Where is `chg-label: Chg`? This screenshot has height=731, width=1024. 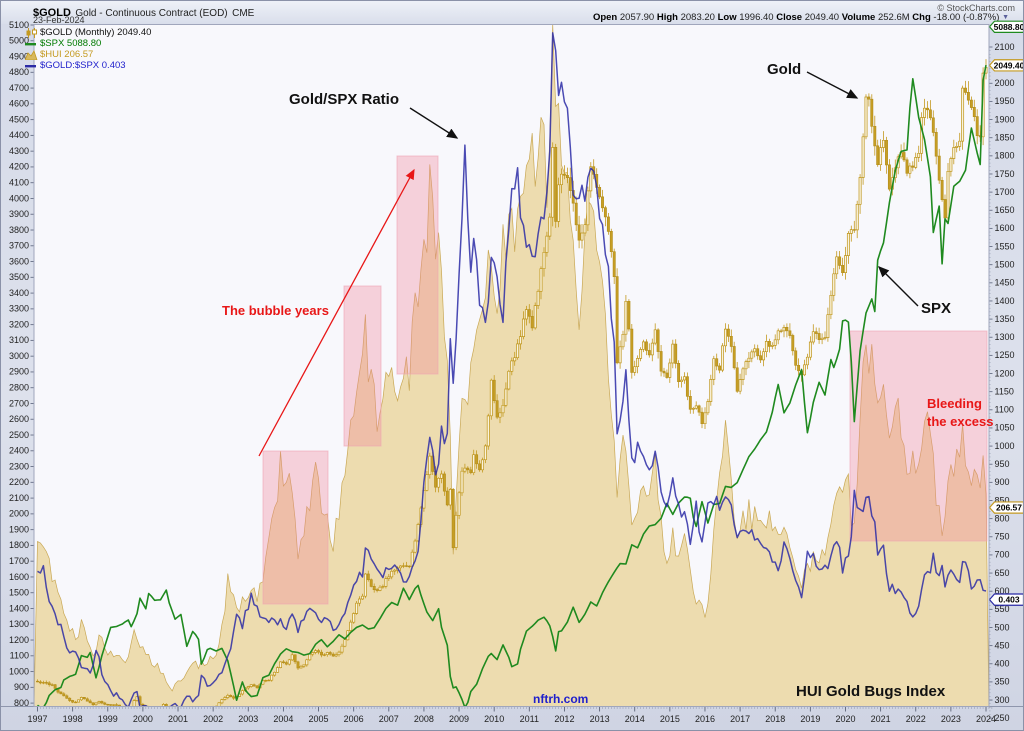
chg-label: Chg is located at coordinates (921, 17).